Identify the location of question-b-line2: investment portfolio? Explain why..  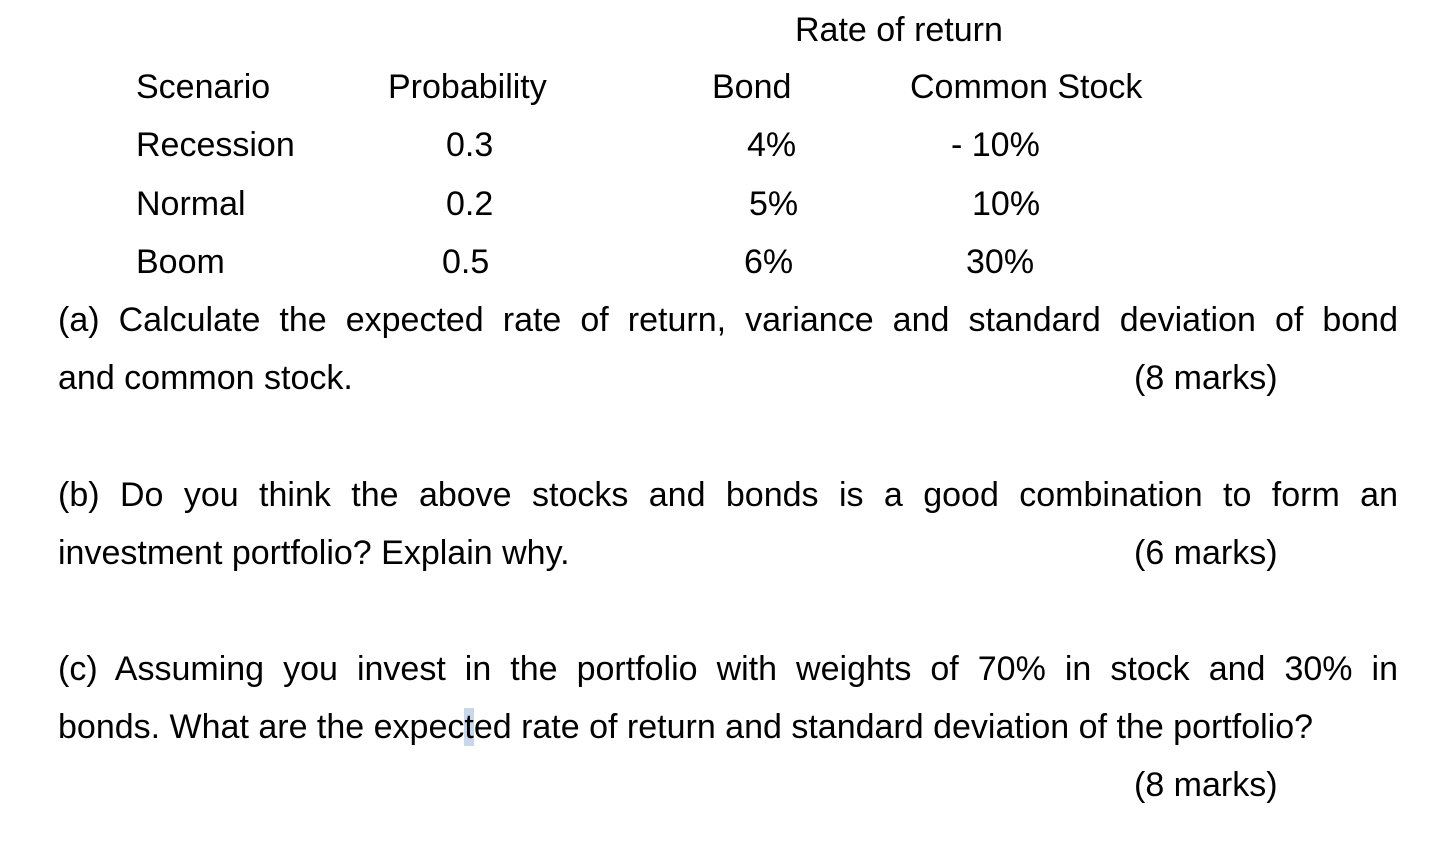
(314, 553).